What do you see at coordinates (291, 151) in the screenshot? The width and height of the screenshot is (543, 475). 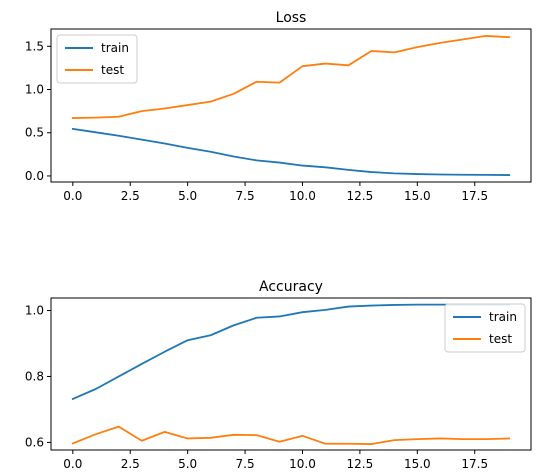 I see `series-line-train` at bounding box center [291, 151].